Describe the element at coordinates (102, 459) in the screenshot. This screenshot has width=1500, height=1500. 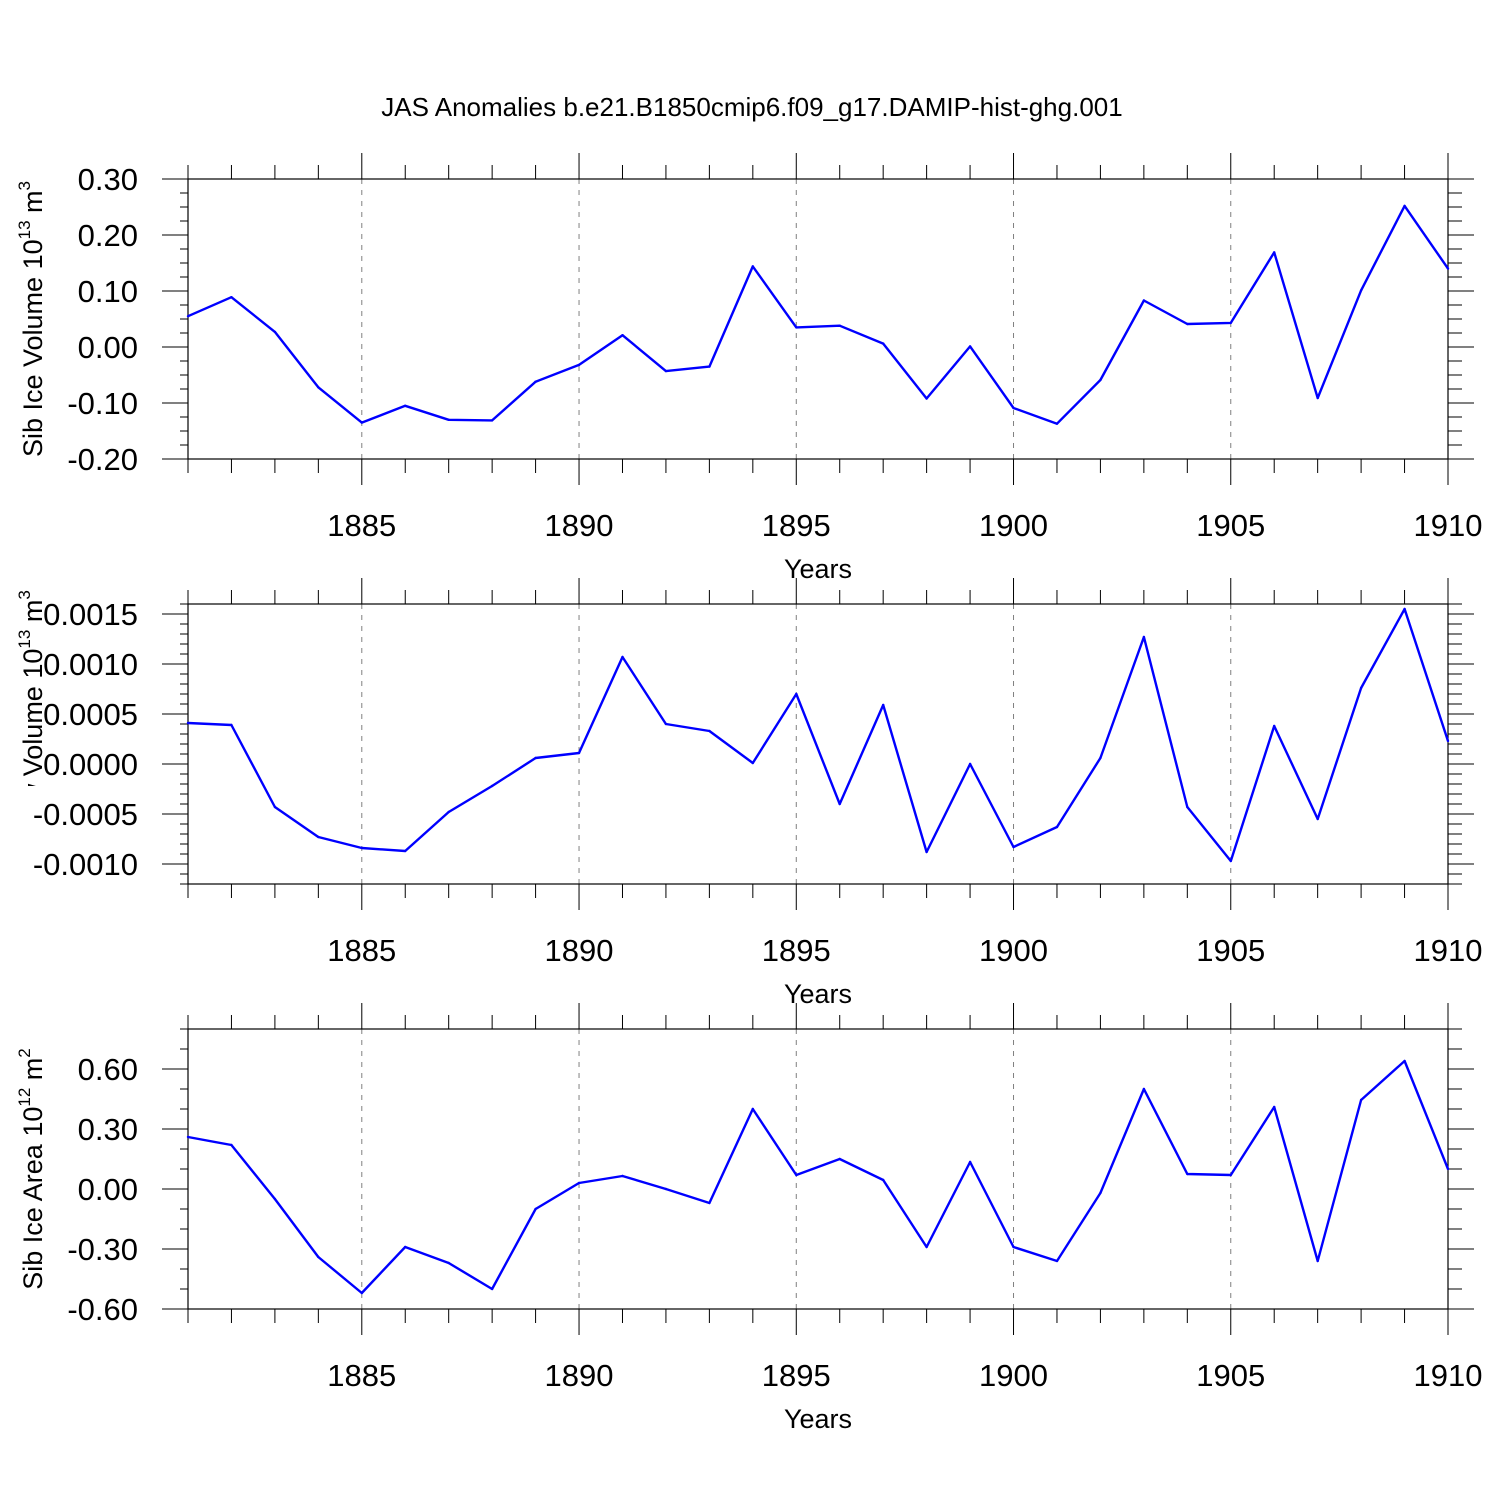
I see `y-tick-label: -0.20` at that location.